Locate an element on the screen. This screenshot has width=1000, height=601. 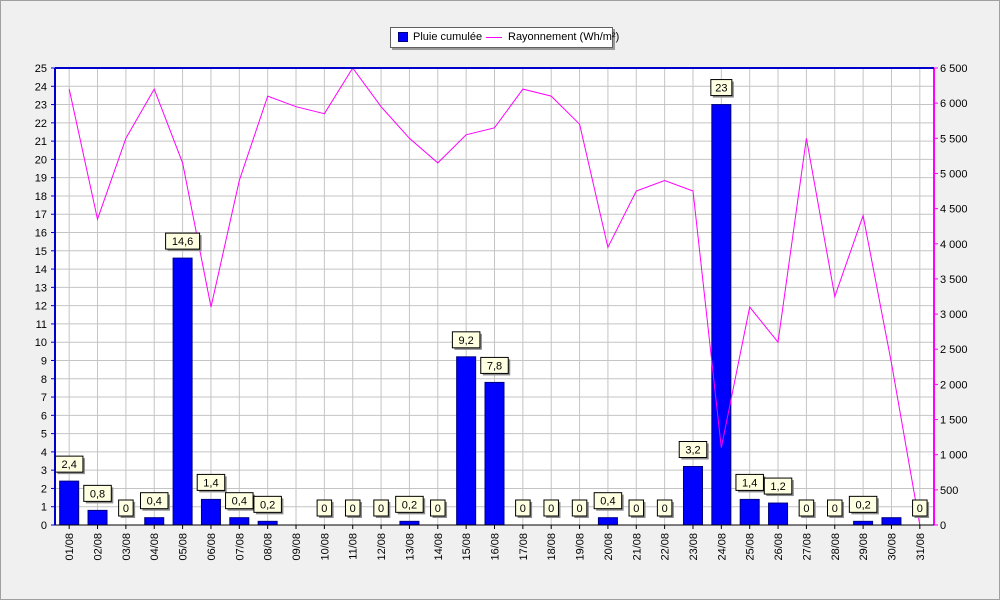
right-axis-tick-label: 0 is located at coordinates (943, 526).